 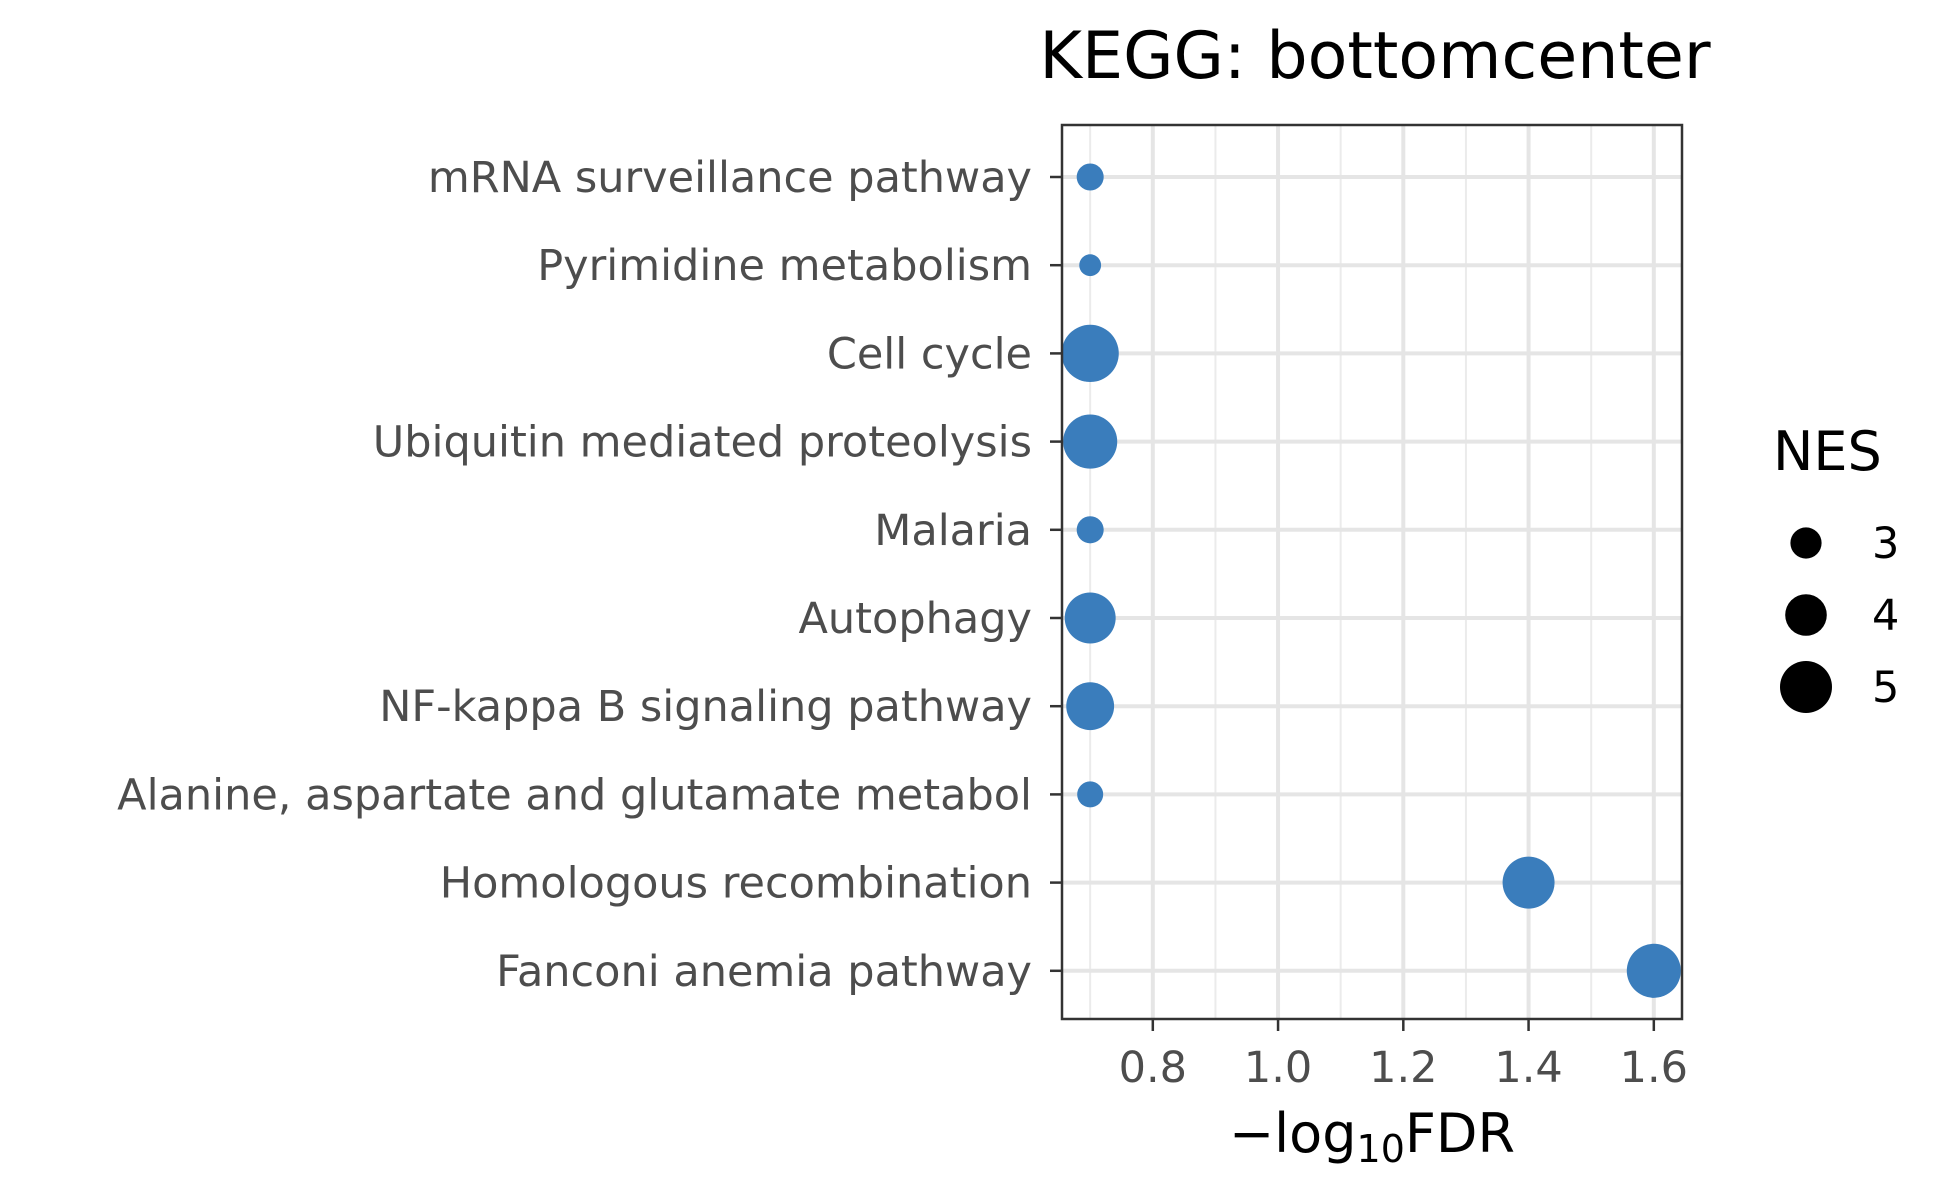 I want to click on x-tick-label-1: 1.0, so click(x=1278, y=1068).